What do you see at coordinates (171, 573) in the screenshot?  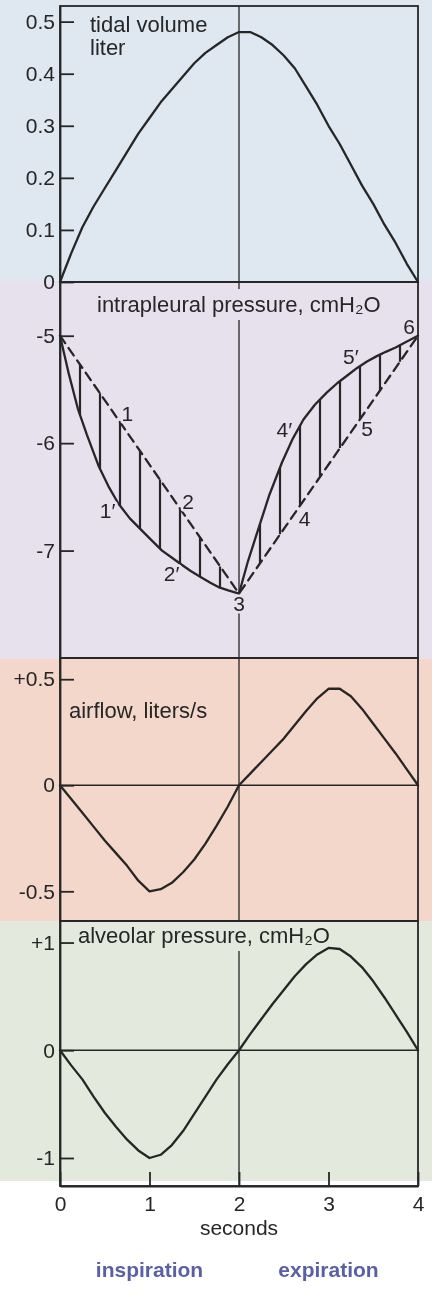 I see `annotation: 2′` at bounding box center [171, 573].